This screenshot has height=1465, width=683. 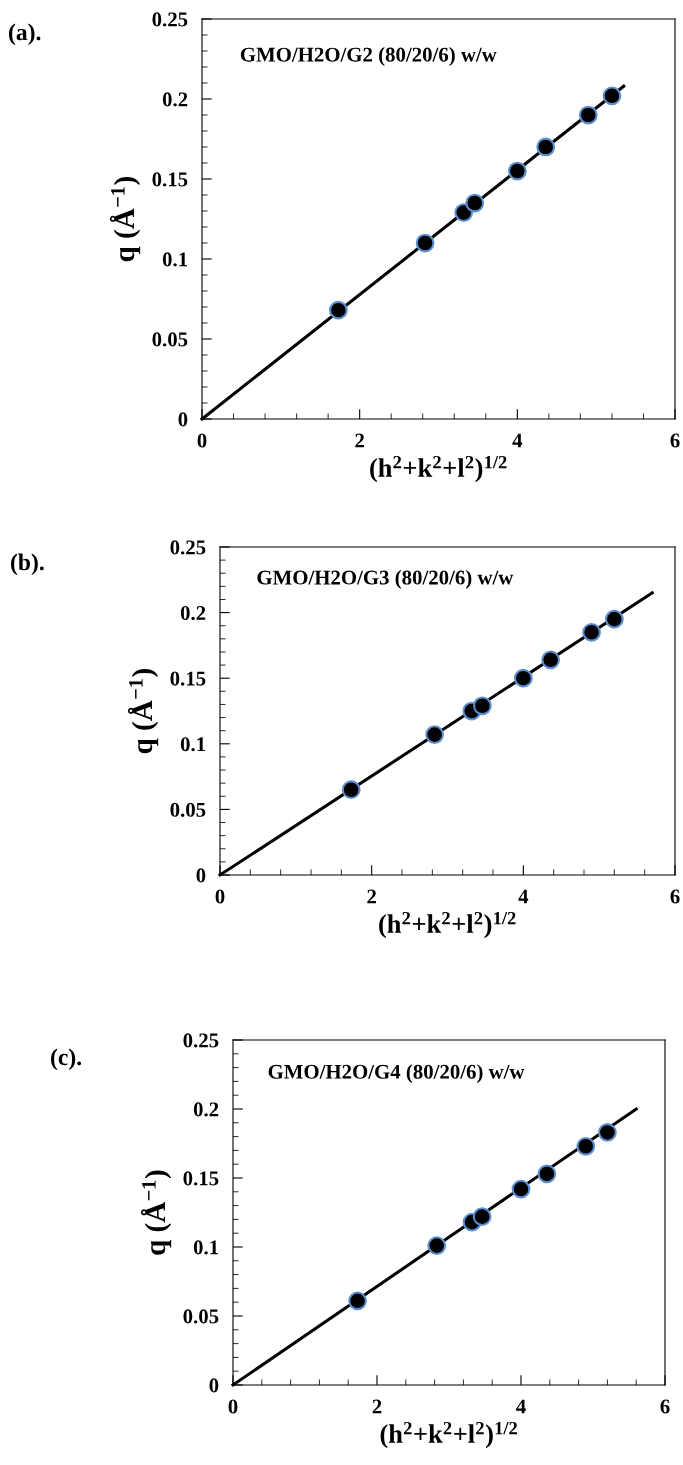 What do you see at coordinates (233, 1406) in the screenshot?
I see `x-tick-label: 0` at bounding box center [233, 1406].